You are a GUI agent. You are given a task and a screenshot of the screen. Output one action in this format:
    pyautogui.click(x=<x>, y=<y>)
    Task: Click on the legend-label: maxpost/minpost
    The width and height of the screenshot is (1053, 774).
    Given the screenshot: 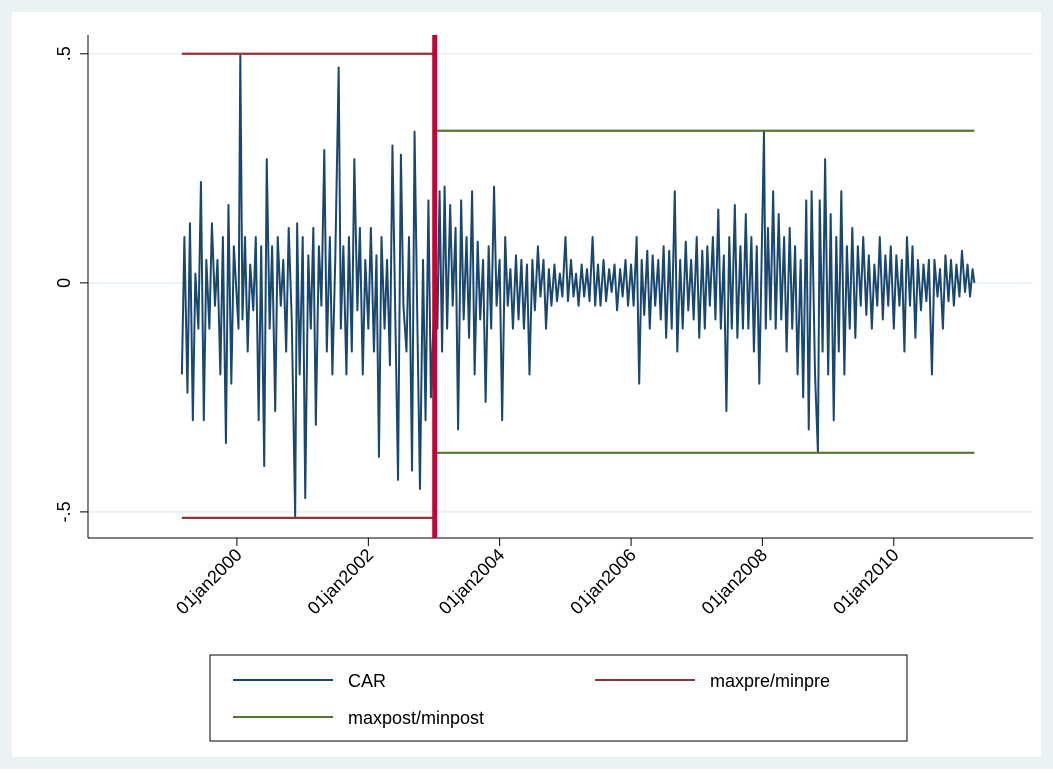 What is the action you would take?
    pyautogui.click(x=416, y=718)
    